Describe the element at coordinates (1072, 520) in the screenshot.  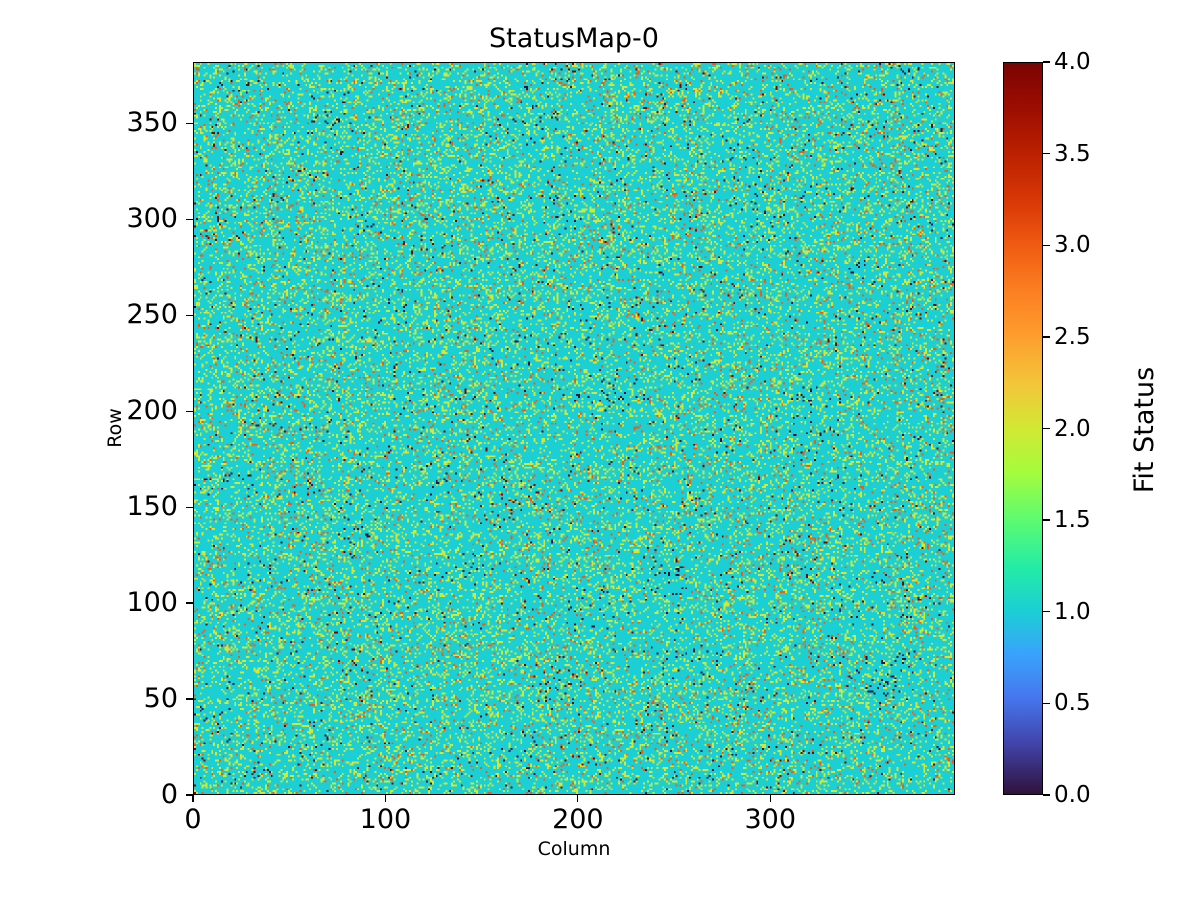
I see `colorbar-tick-label: 1.5` at that location.